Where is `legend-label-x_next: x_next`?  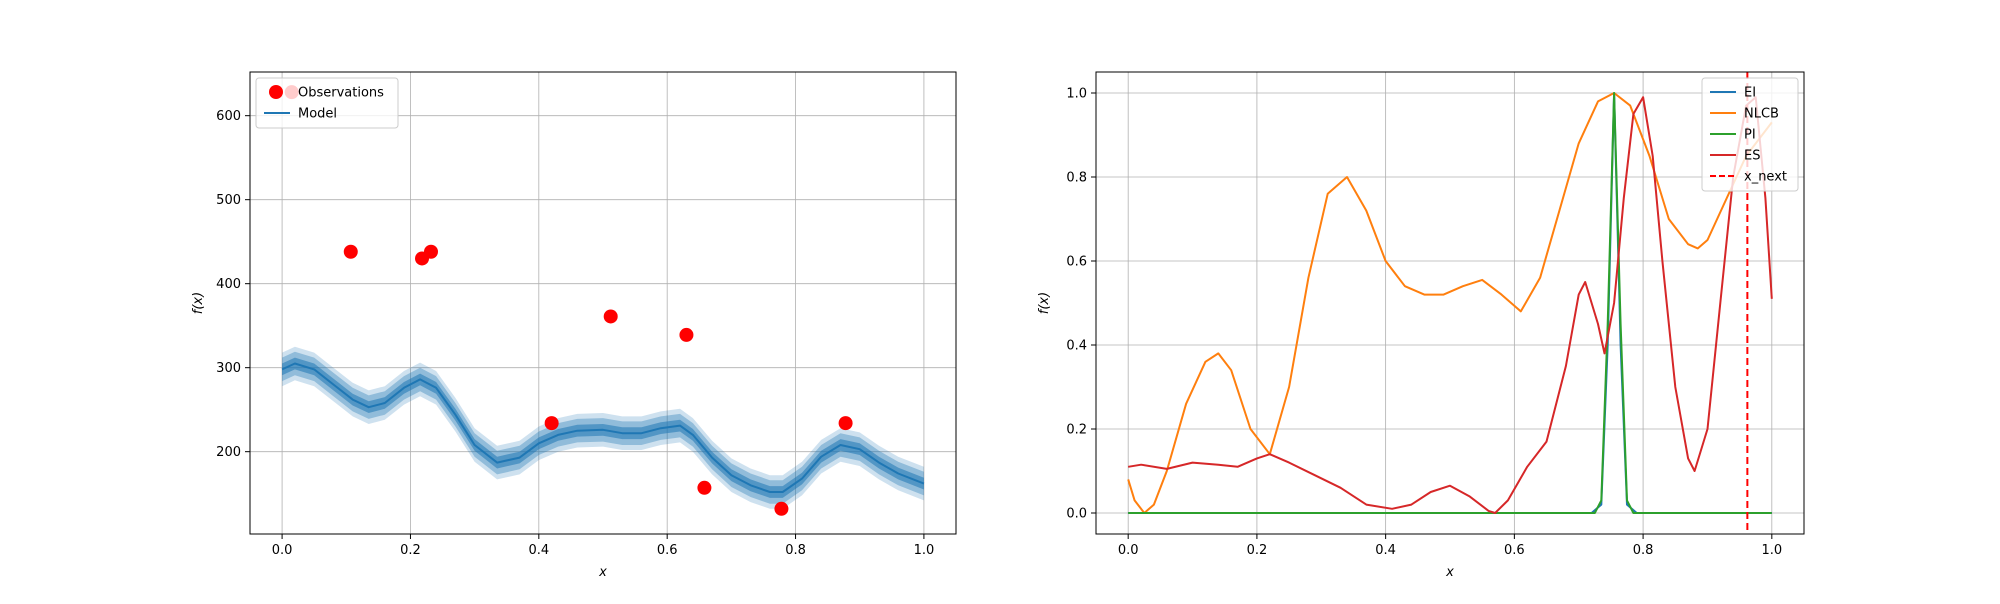 legend-label-x_next: x_next is located at coordinates (1765, 177).